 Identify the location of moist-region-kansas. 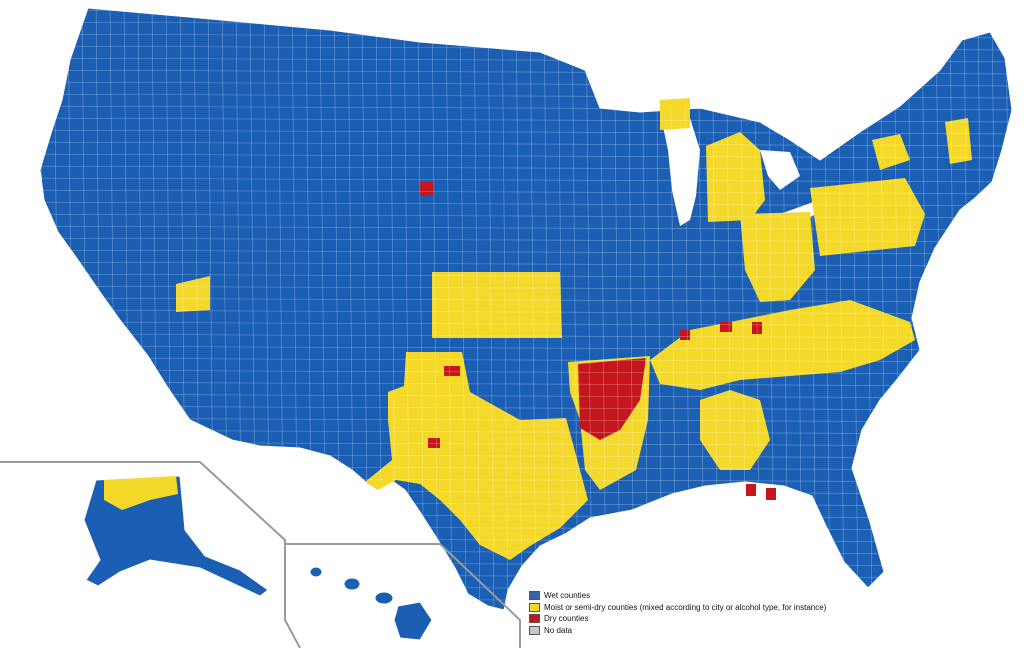
(497, 305).